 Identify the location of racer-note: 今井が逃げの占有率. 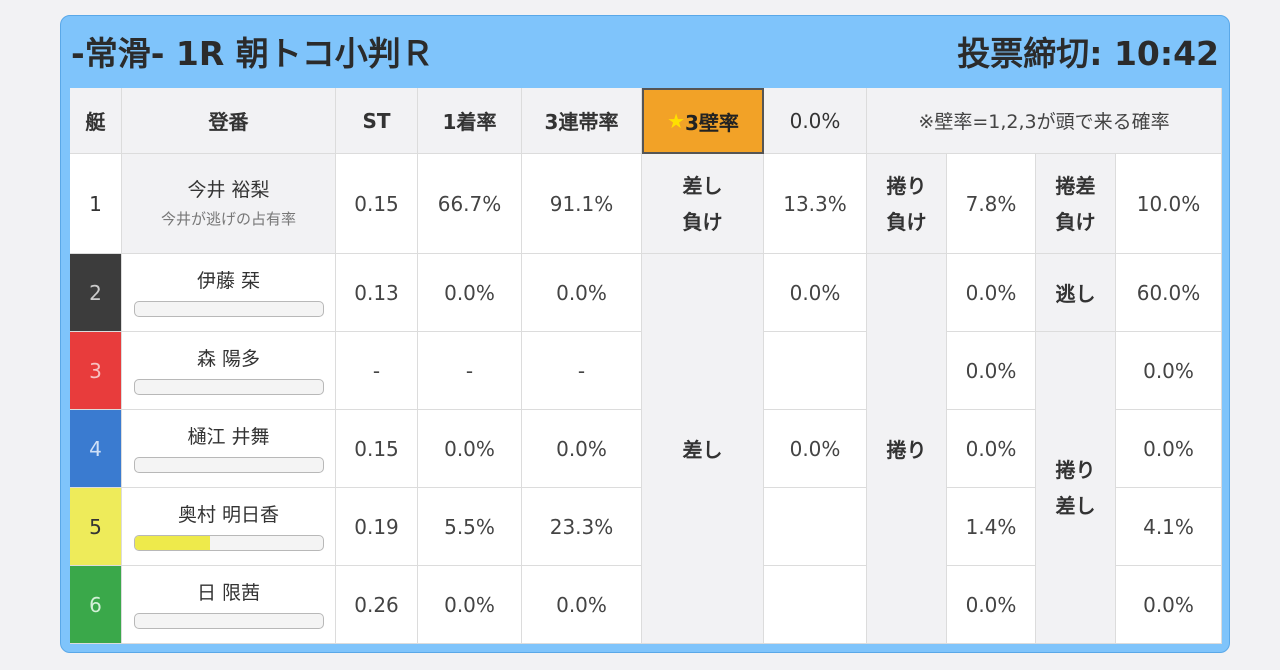
(228, 219).